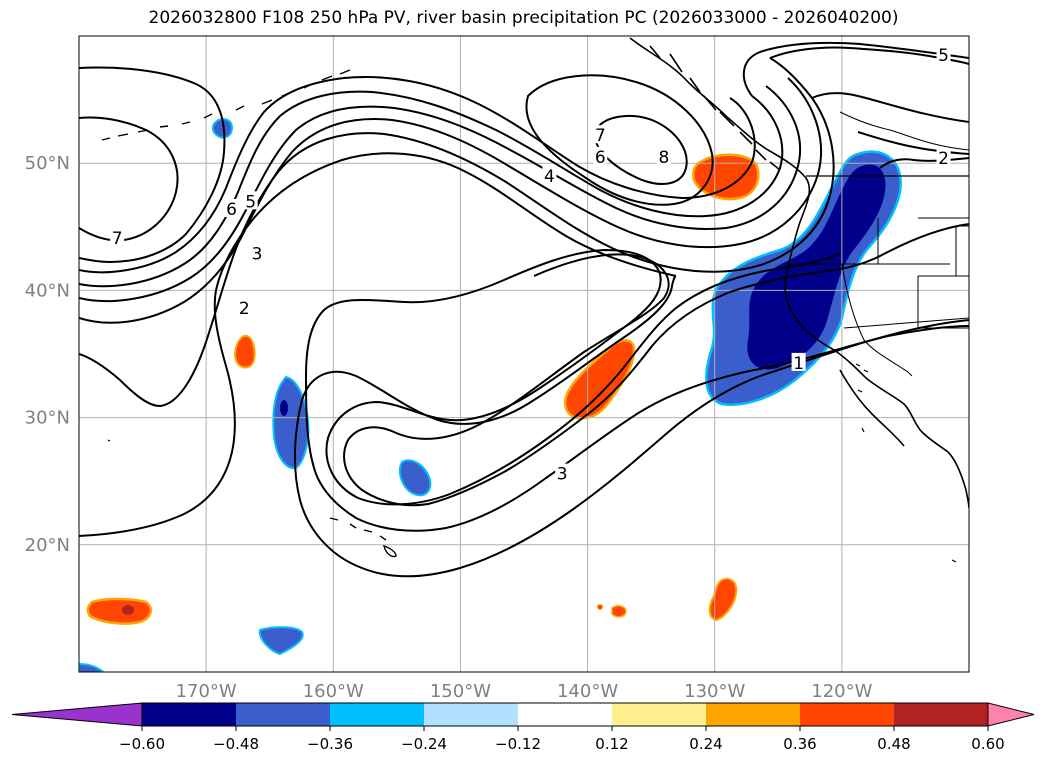 The width and height of the screenshot is (1047, 765). Describe the element at coordinates (715, 108) in the screenshot. I see `alaska-panhandle-islands` at that location.